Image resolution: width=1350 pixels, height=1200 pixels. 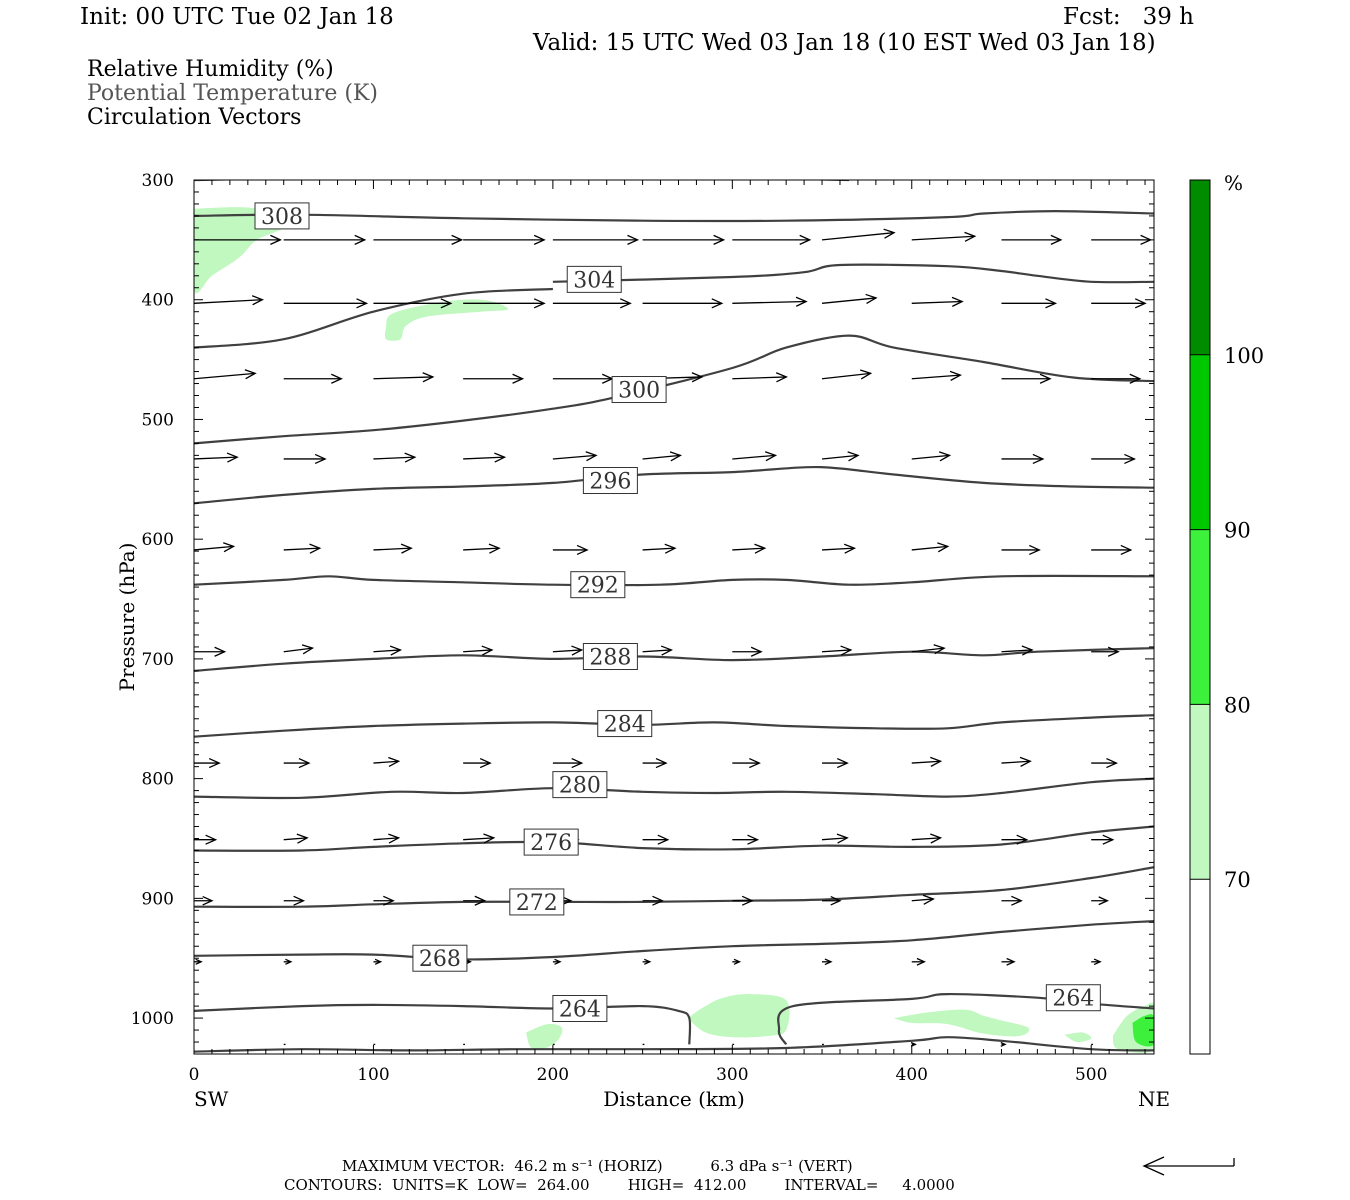 What do you see at coordinates (1091, 1075) in the screenshot?
I see `x-tick-label-500: 500` at bounding box center [1091, 1075].